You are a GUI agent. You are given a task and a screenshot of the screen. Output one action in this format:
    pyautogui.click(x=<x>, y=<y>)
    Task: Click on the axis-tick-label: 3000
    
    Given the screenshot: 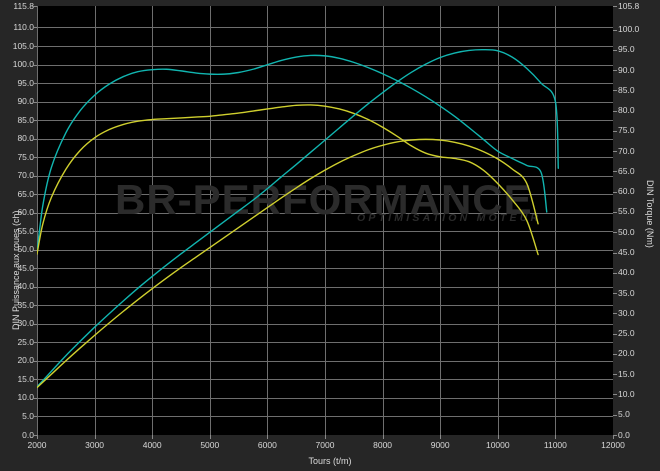 What is the action you would take?
    pyautogui.click(x=95, y=445)
    